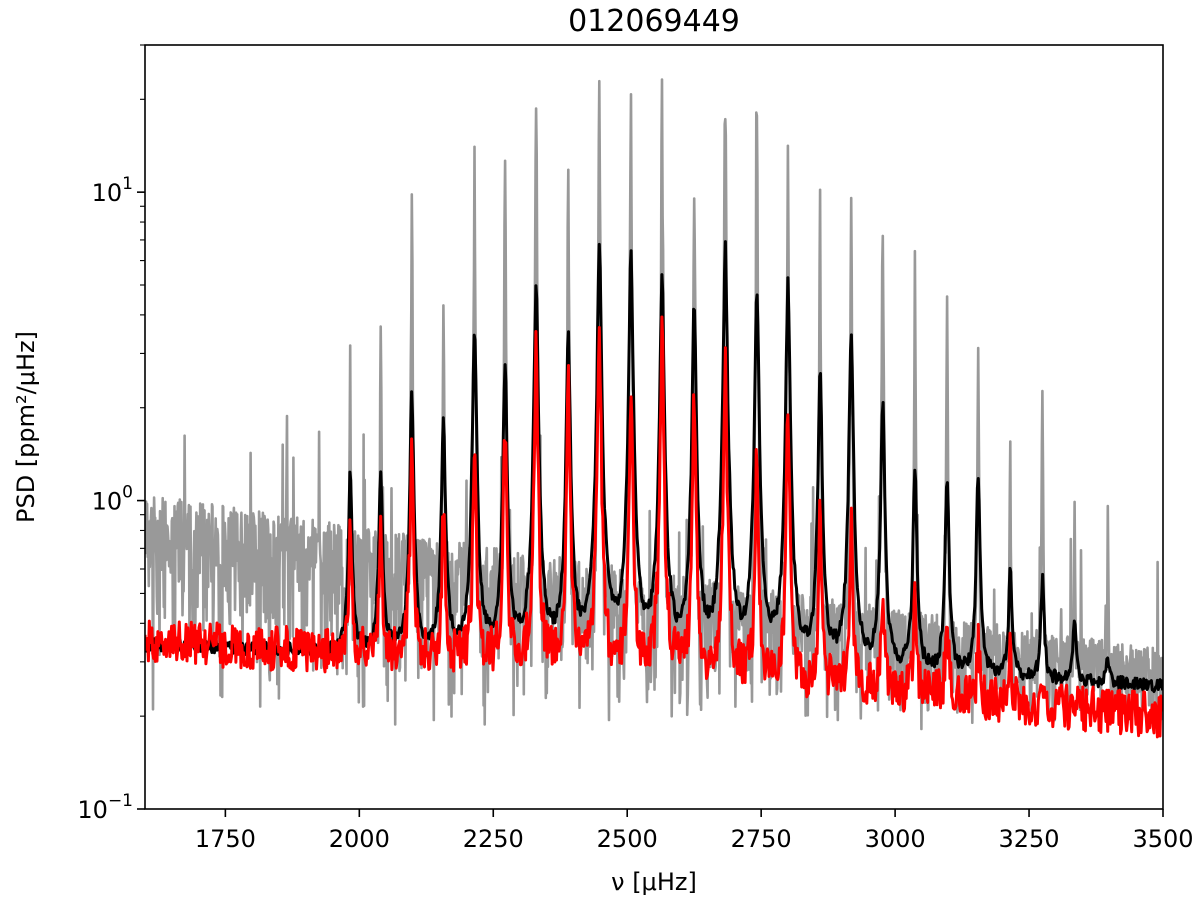  What do you see at coordinates (654, 21) in the screenshot?
I see `chart-title: 012069449` at bounding box center [654, 21].